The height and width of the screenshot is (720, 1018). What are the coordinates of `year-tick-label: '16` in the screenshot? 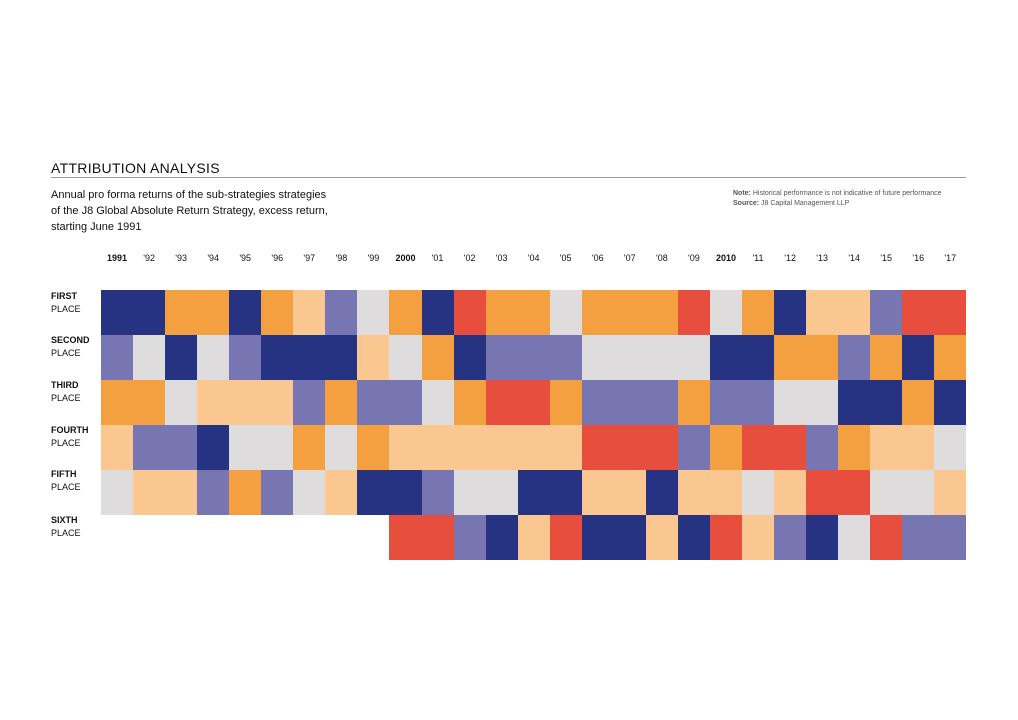 It's located at (918, 258).